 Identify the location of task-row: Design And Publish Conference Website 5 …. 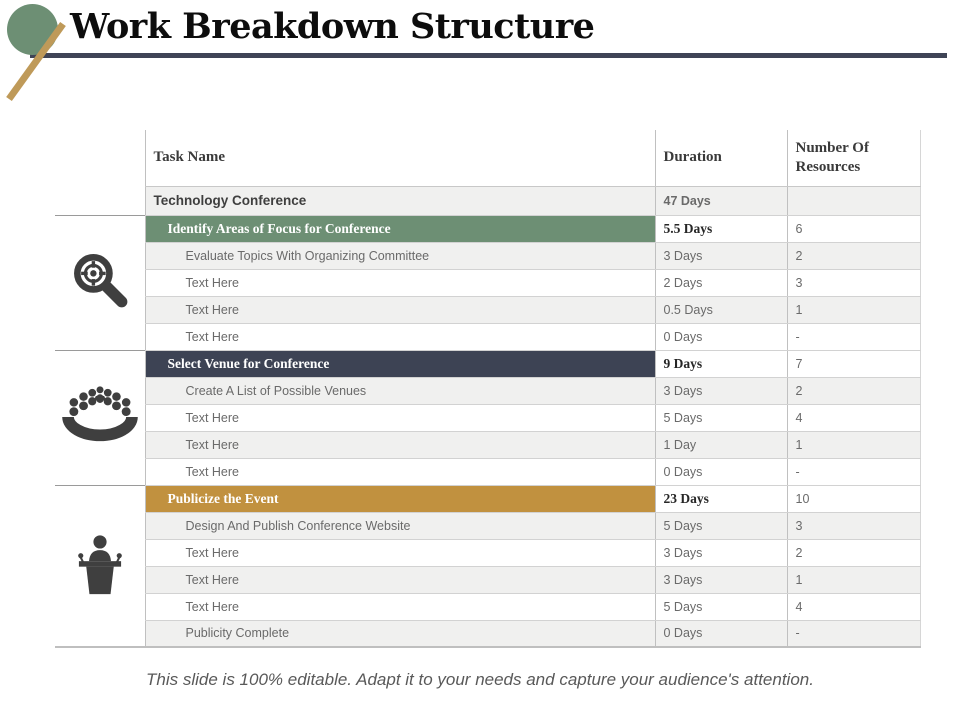
(488, 526).